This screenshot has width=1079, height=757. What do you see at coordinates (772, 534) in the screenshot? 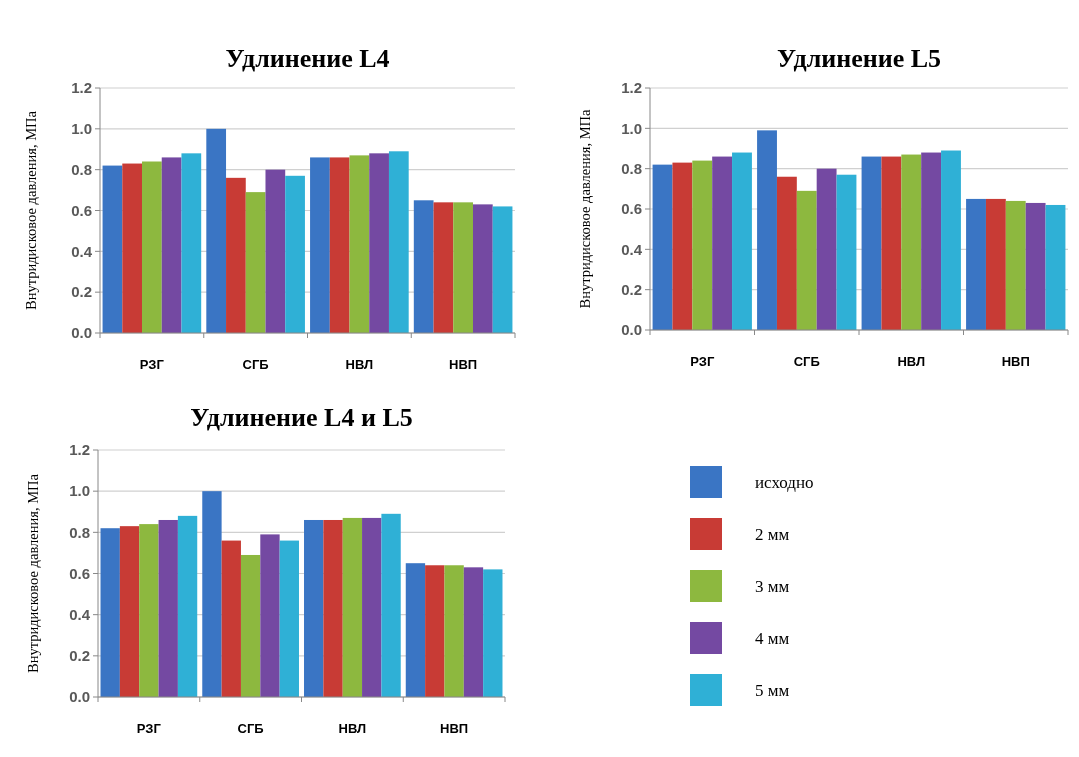
I see `legend-label: 2 мм` at bounding box center [772, 534].